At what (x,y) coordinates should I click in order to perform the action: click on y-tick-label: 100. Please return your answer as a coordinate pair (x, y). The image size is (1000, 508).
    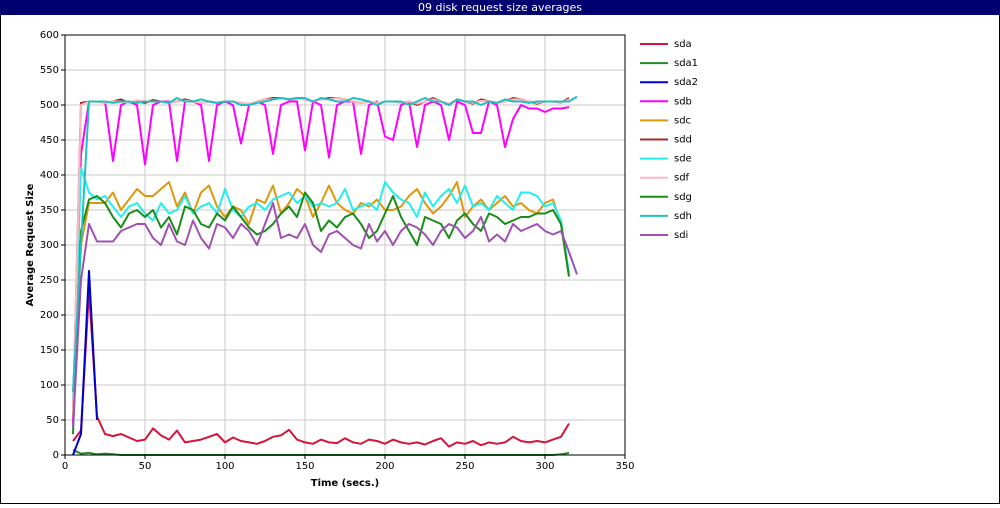
    Looking at the image, I should click on (49, 385).